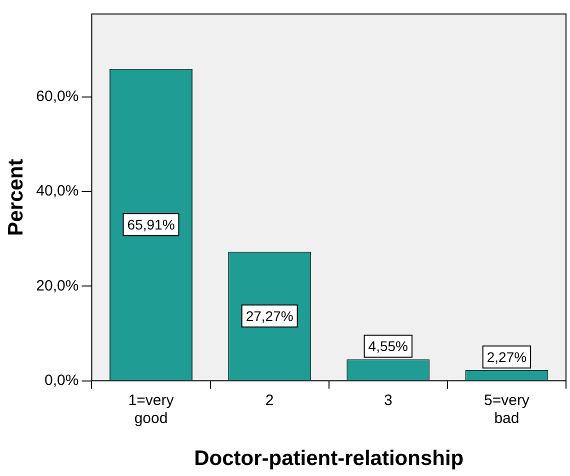 This screenshot has height=476, width=570. What do you see at coordinates (506, 356) in the screenshot?
I see `data-label: 2,27%` at bounding box center [506, 356].